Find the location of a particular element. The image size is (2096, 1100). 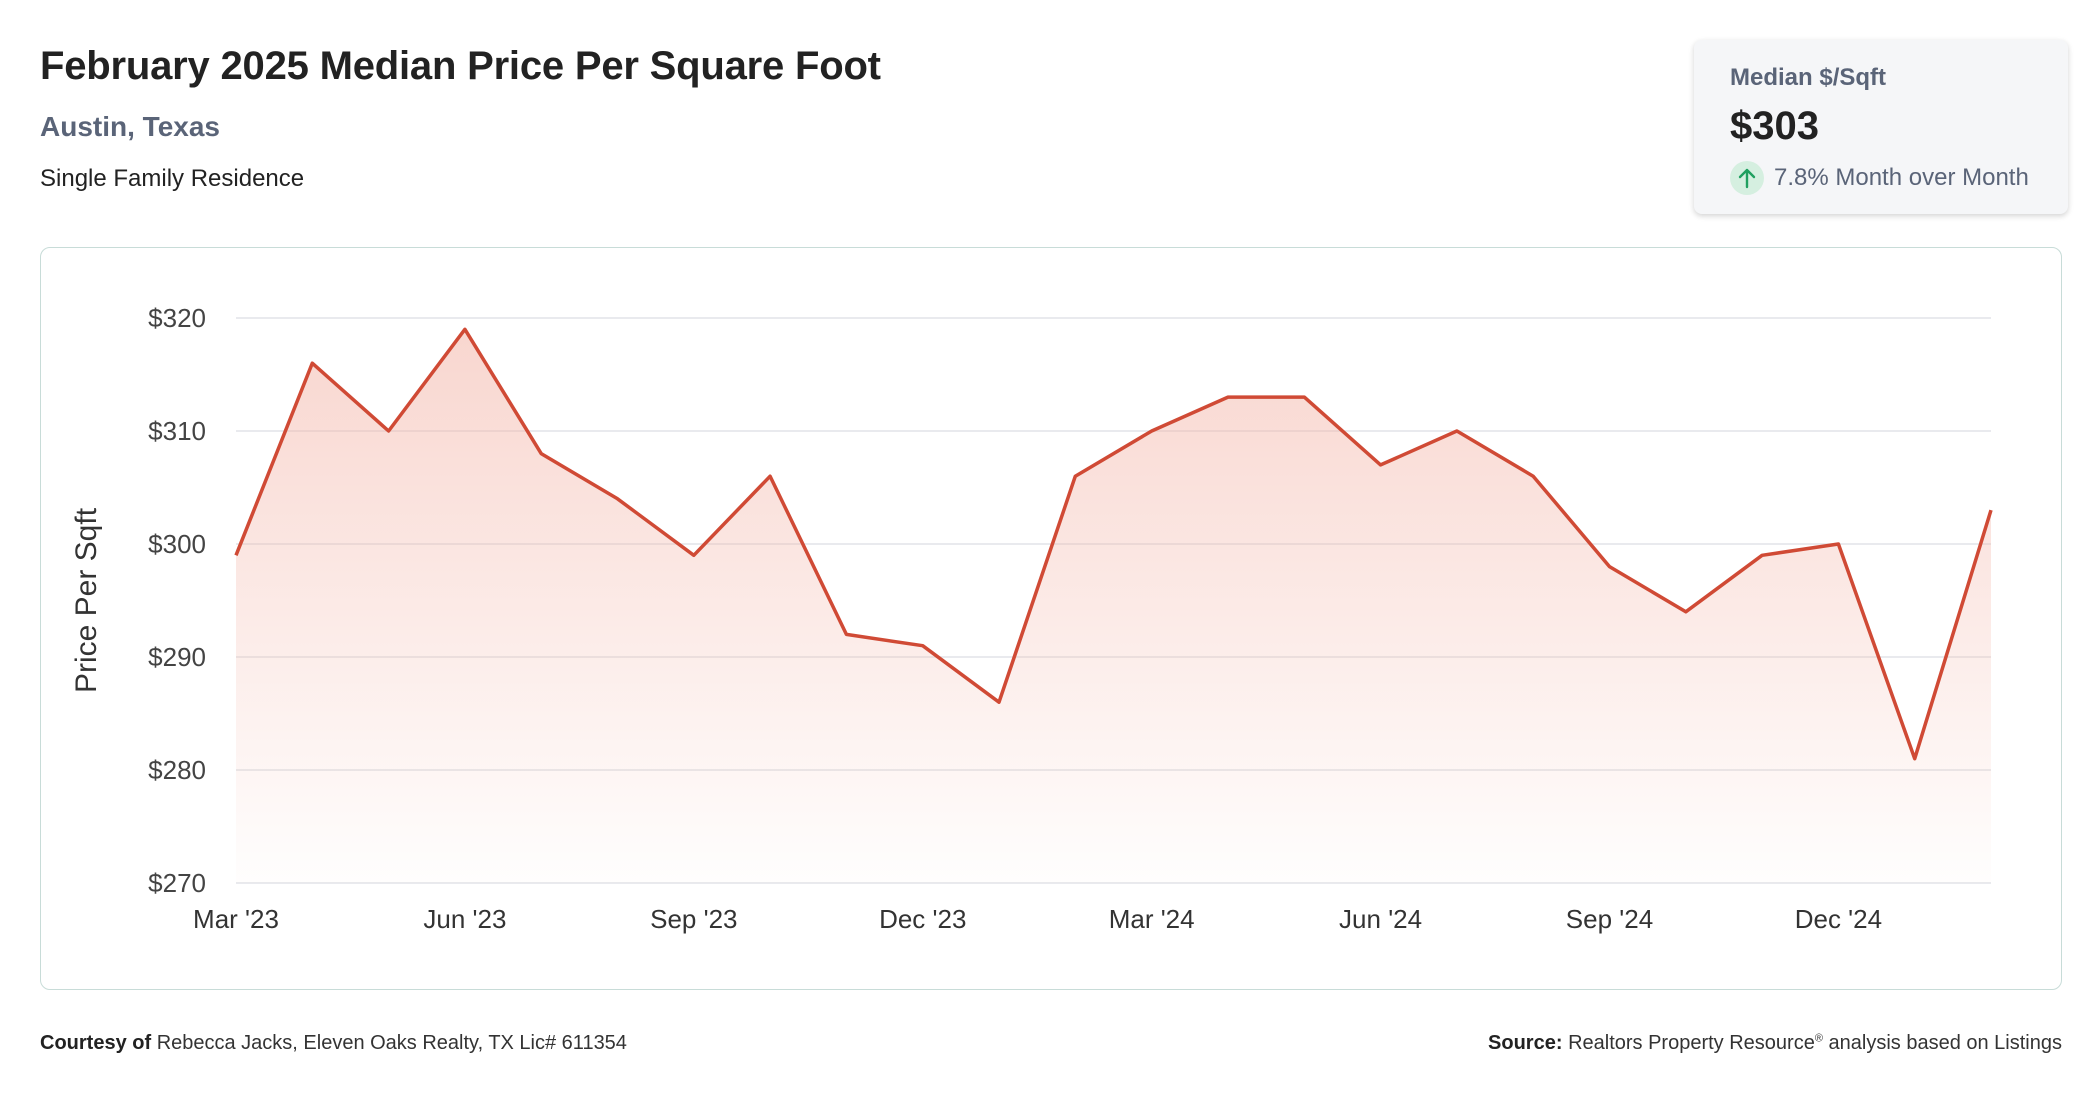

source-label: Source: is located at coordinates (1525, 1043).